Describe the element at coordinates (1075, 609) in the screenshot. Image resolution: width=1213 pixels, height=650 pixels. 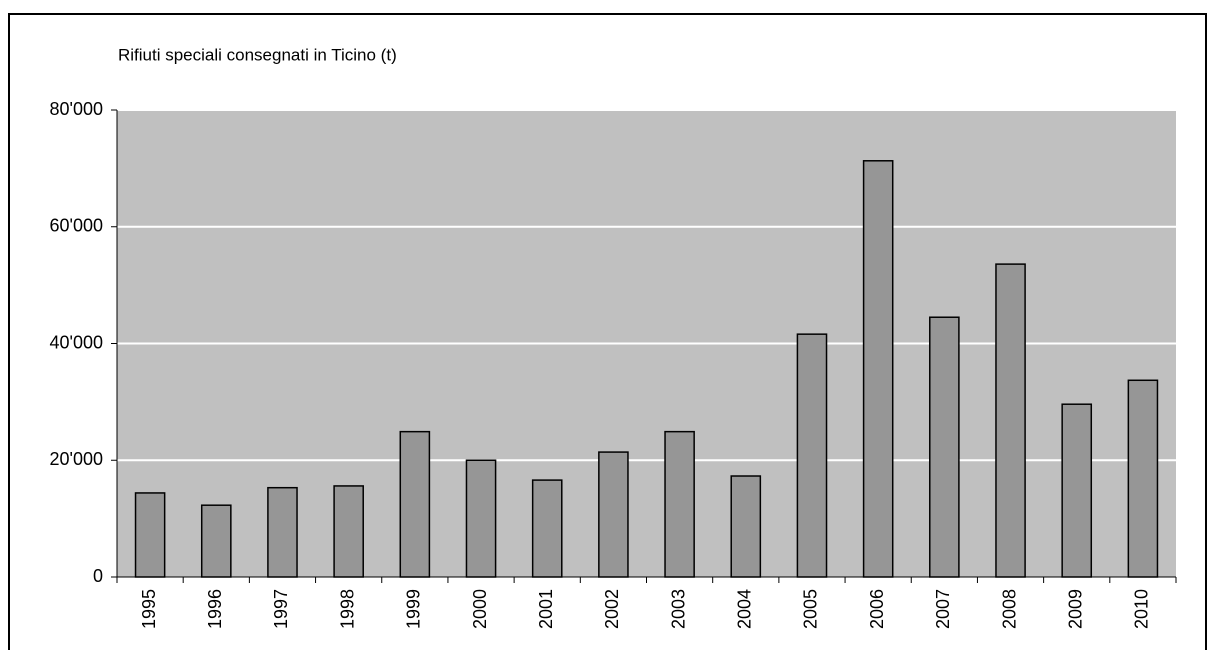
I see `x-tick-label: 2009` at that location.